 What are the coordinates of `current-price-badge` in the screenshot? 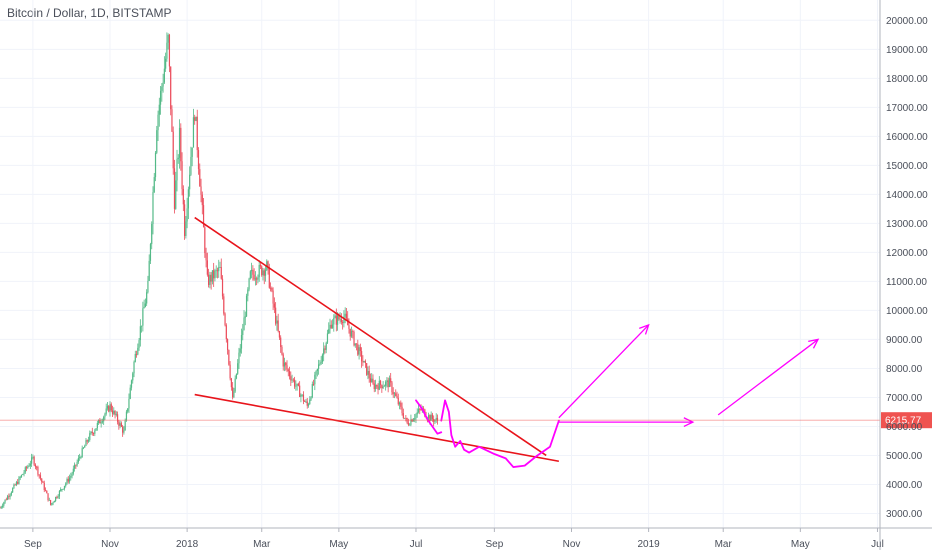 It's located at (906, 420).